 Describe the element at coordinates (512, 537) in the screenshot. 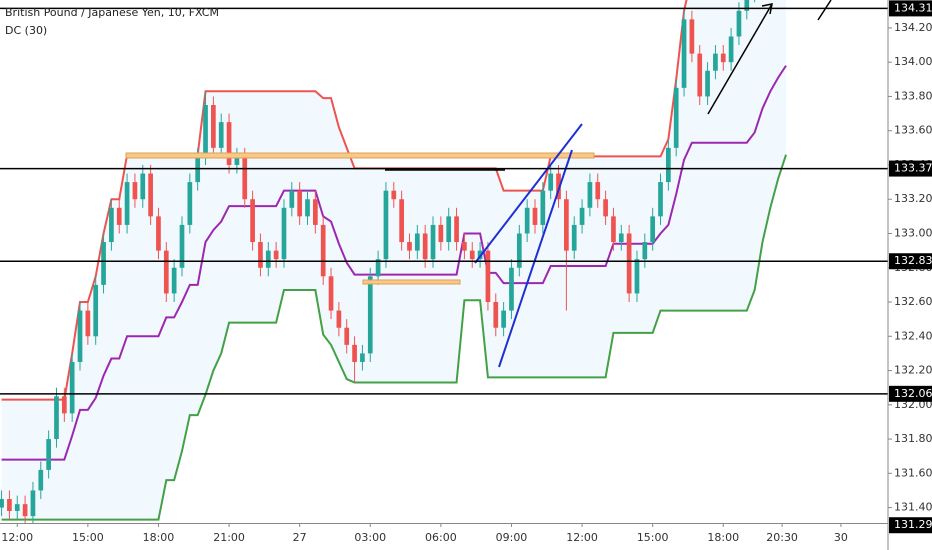

I see `x-tick-label: 09:00` at that location.